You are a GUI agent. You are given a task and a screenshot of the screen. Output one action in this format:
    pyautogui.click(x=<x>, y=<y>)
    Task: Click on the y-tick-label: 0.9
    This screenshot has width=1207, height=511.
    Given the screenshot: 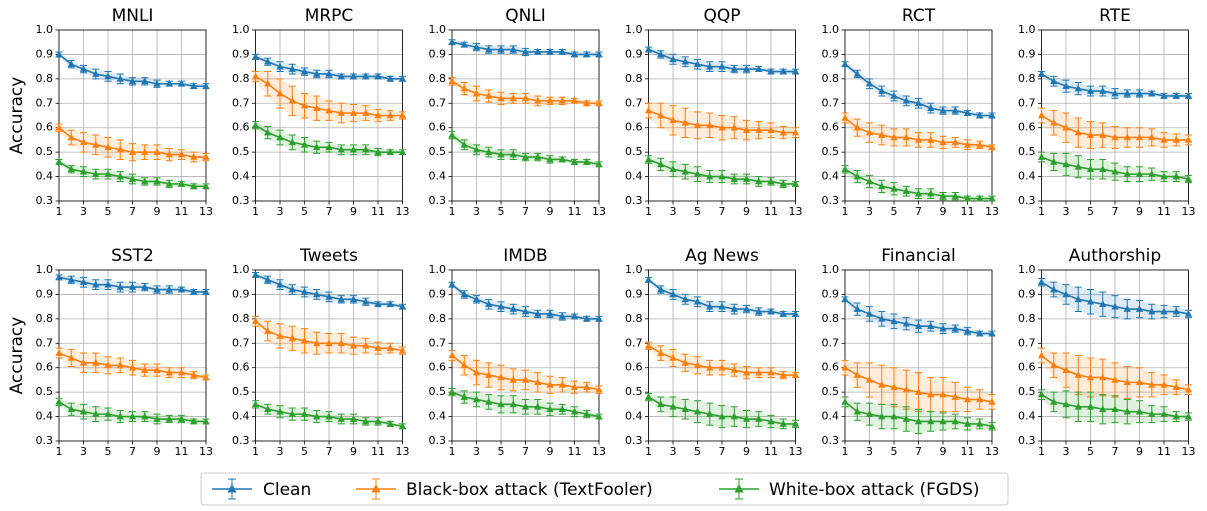 What is the action you would take?
    pyautogui.click(x=241, y=53)
    